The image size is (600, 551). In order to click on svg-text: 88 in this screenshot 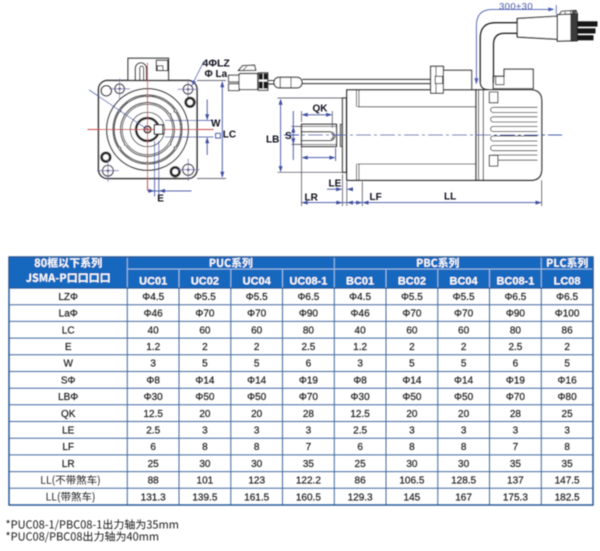, I will do `click(154, 481)`.